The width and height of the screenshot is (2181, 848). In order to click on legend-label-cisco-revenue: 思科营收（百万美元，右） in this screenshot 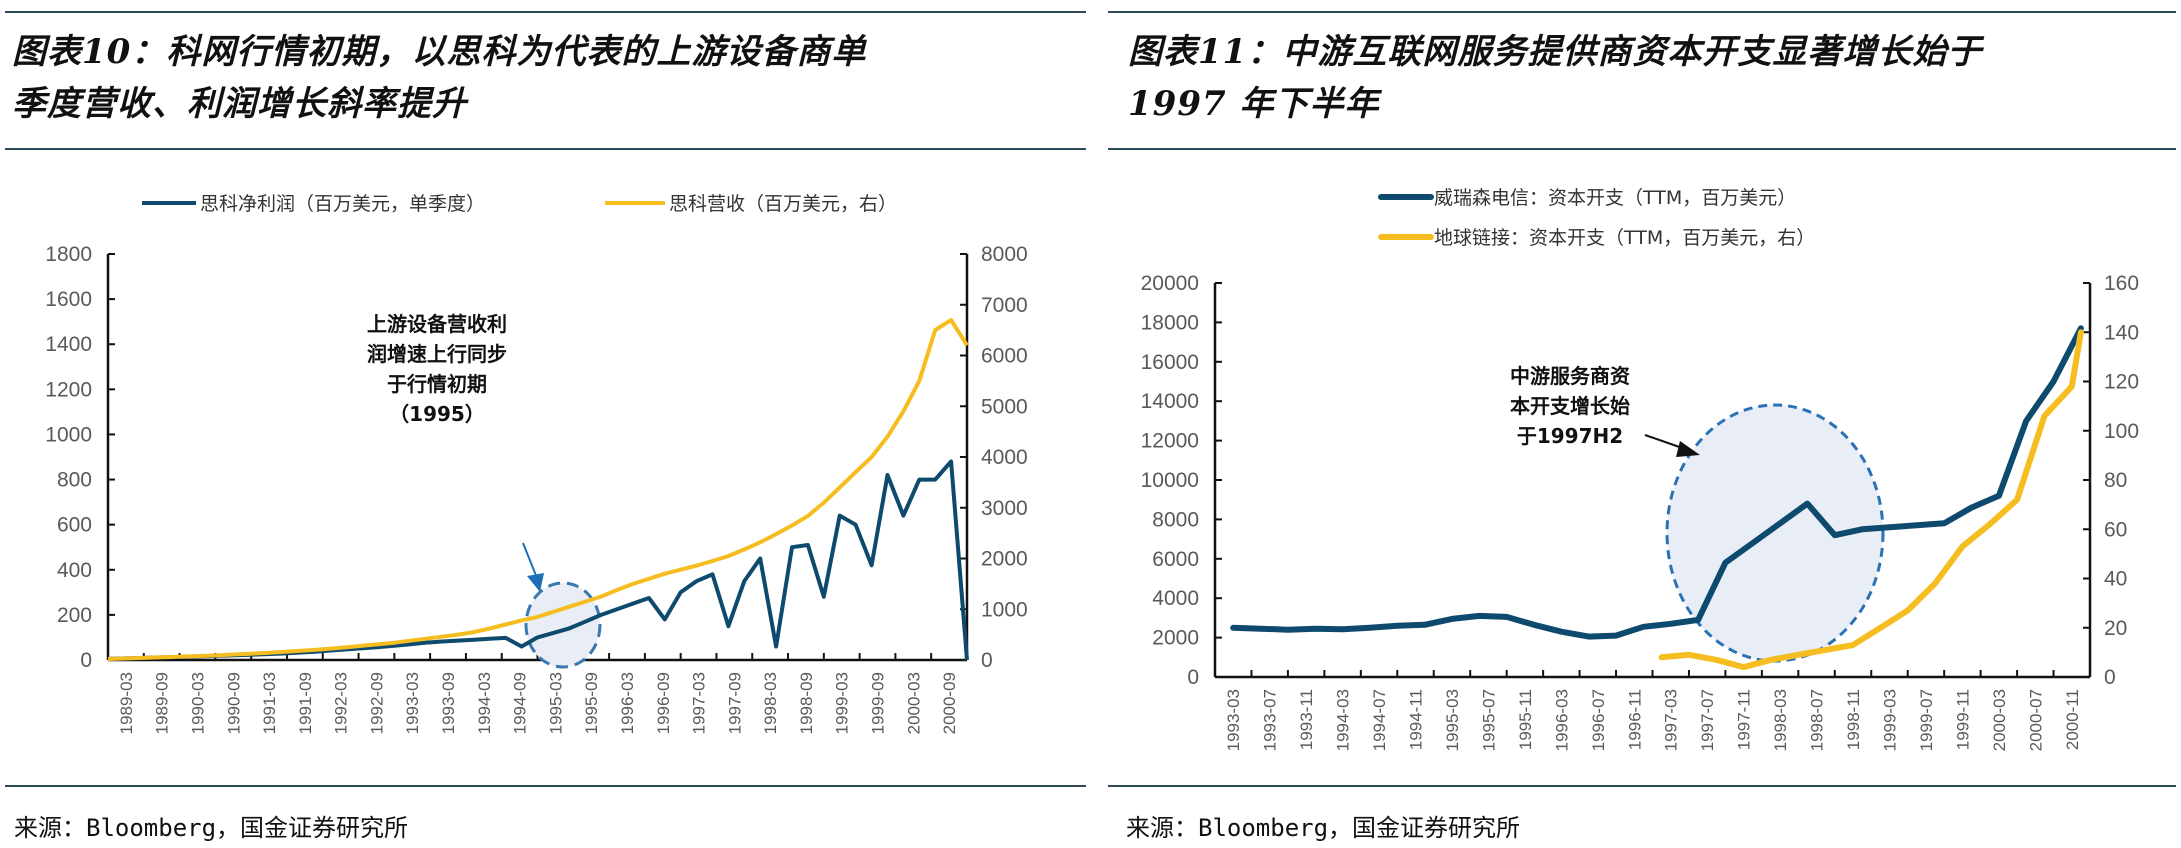, I will do `click(783, 204)`.